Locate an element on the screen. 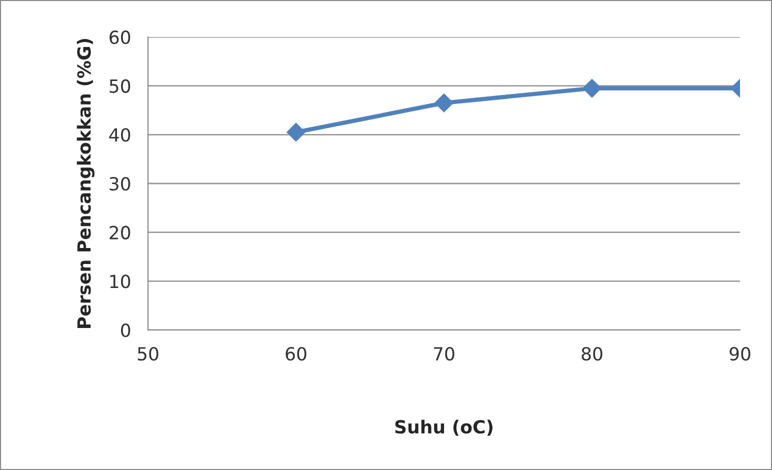 Image resolution: width=772 pixels, height=470 pixels. y-tick-label: 0 is located at coordinates (125, 330).